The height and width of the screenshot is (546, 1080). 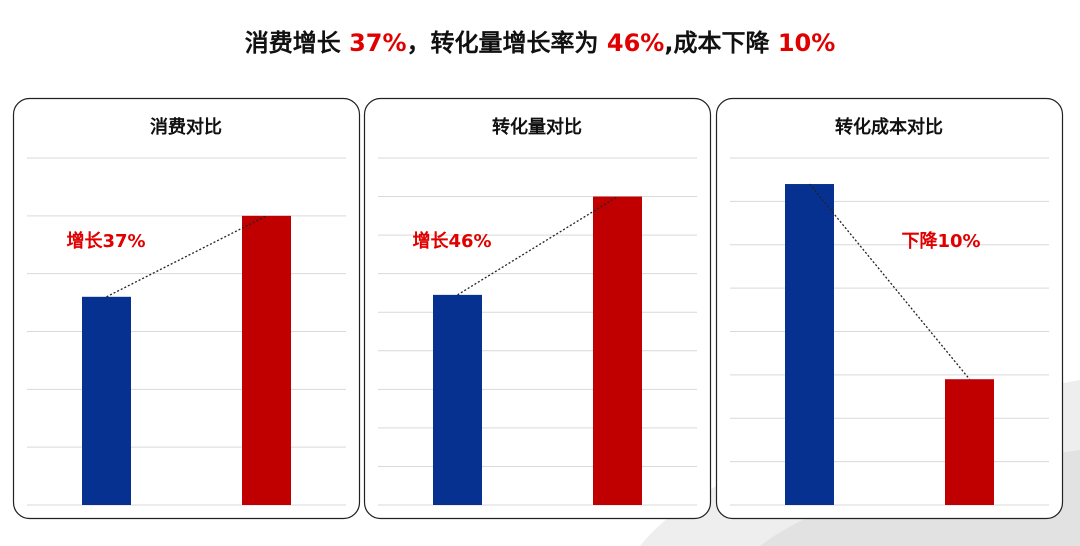 What do you see at coordinates (451, 241) in the screenshot?
I see `annotation: 增长46%` at bounding box center [451, 241].